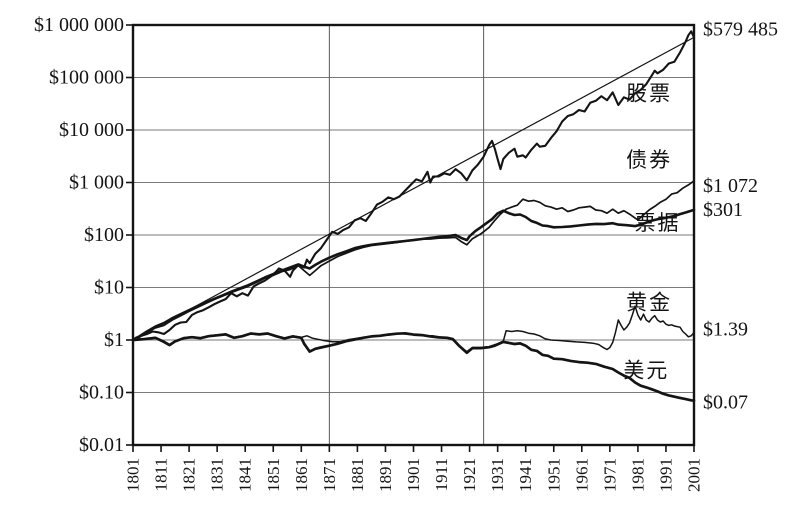  I want to click on x-tick-label: 1991, so click(665, 475).